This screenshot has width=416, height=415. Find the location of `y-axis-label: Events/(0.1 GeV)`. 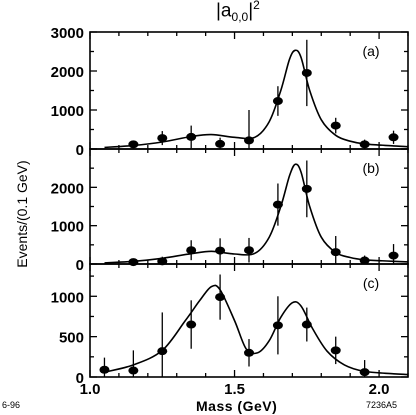

y-axis-label: Events/(0.1 GeV) is located at coordinates (22, 214).